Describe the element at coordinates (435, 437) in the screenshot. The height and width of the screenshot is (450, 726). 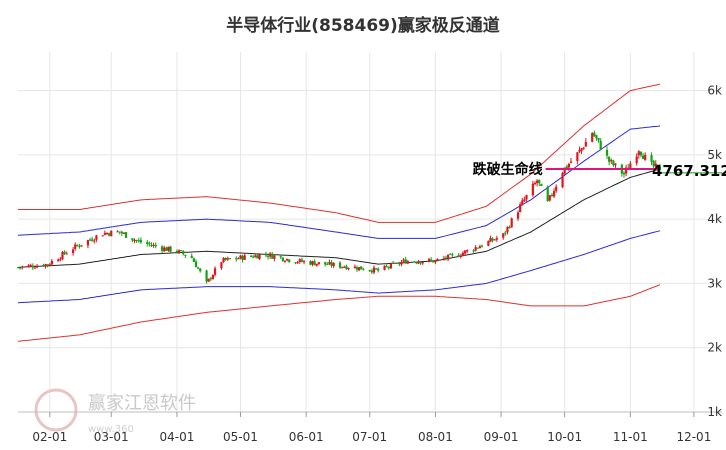
I see `x-tick-label: 08-01` at that location.